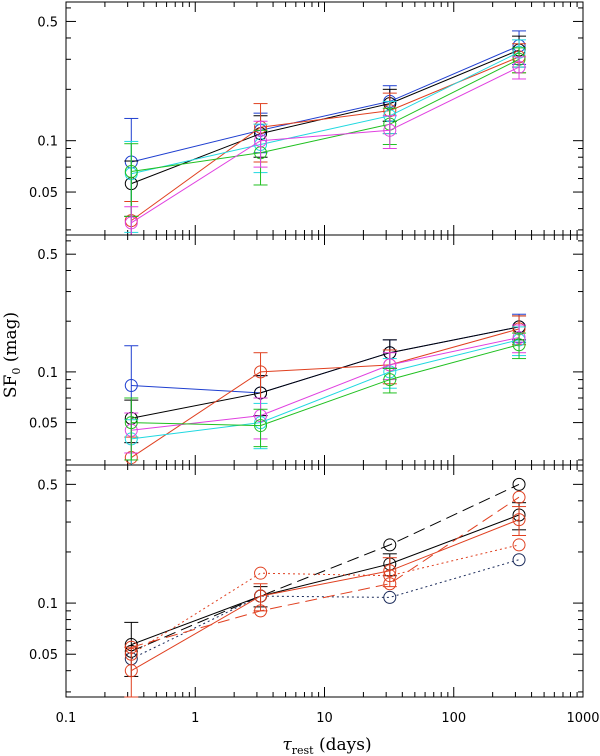 The height and width of the screenshot is (756, 600). What do you see at coordinates (453, 718) in the screenshot?
I see `x-tick-label: 100` at bounding box center [453, 718].